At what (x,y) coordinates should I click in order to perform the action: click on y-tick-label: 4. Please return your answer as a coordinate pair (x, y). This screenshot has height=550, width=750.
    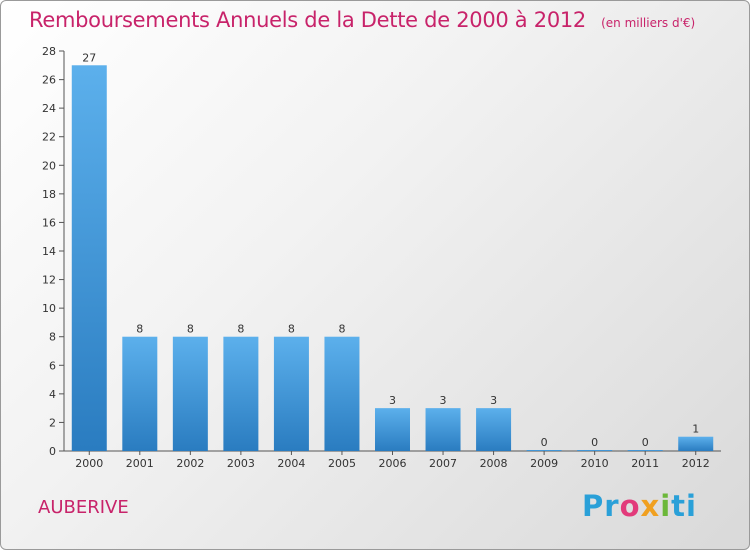
    Looking at the image, I should click on (52, 394).